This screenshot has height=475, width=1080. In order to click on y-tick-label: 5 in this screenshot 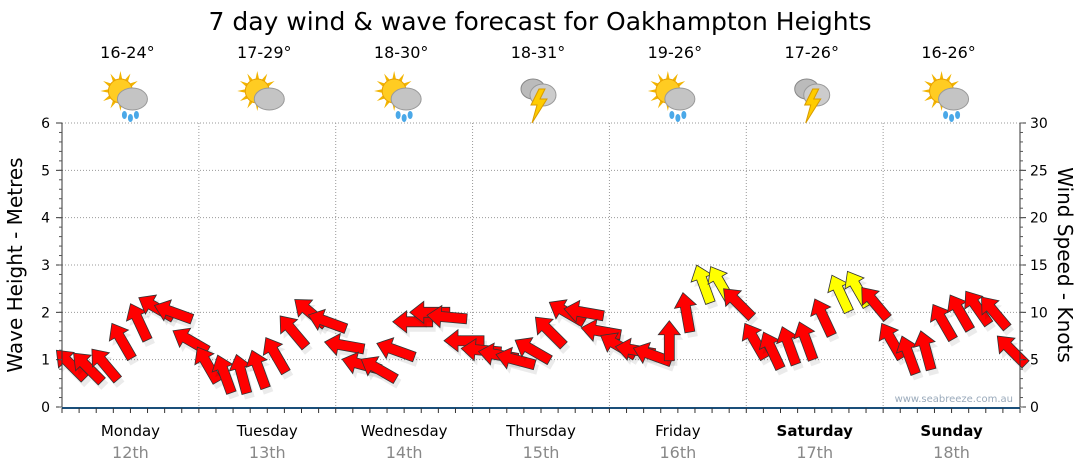, I will do `click(45, 171)`.